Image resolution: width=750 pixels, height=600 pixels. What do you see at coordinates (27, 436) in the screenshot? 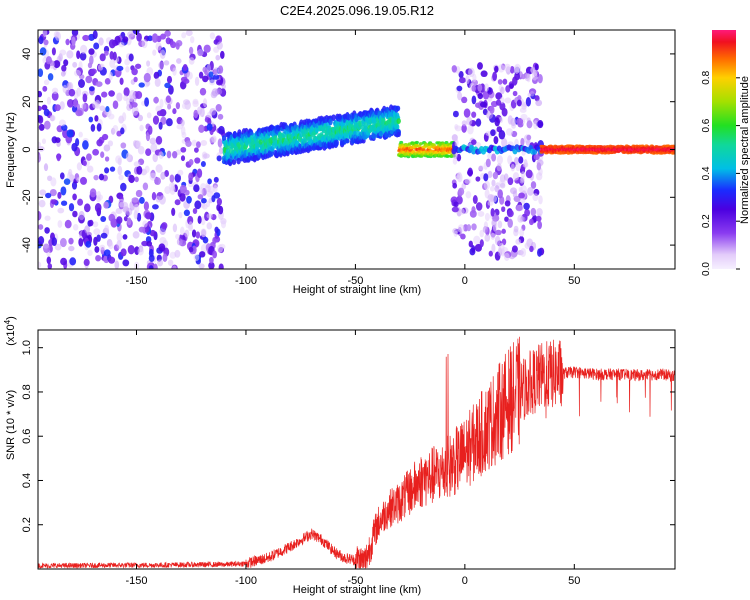
I see `y-tick-label: 0.6` at bounding box center [27, 436].